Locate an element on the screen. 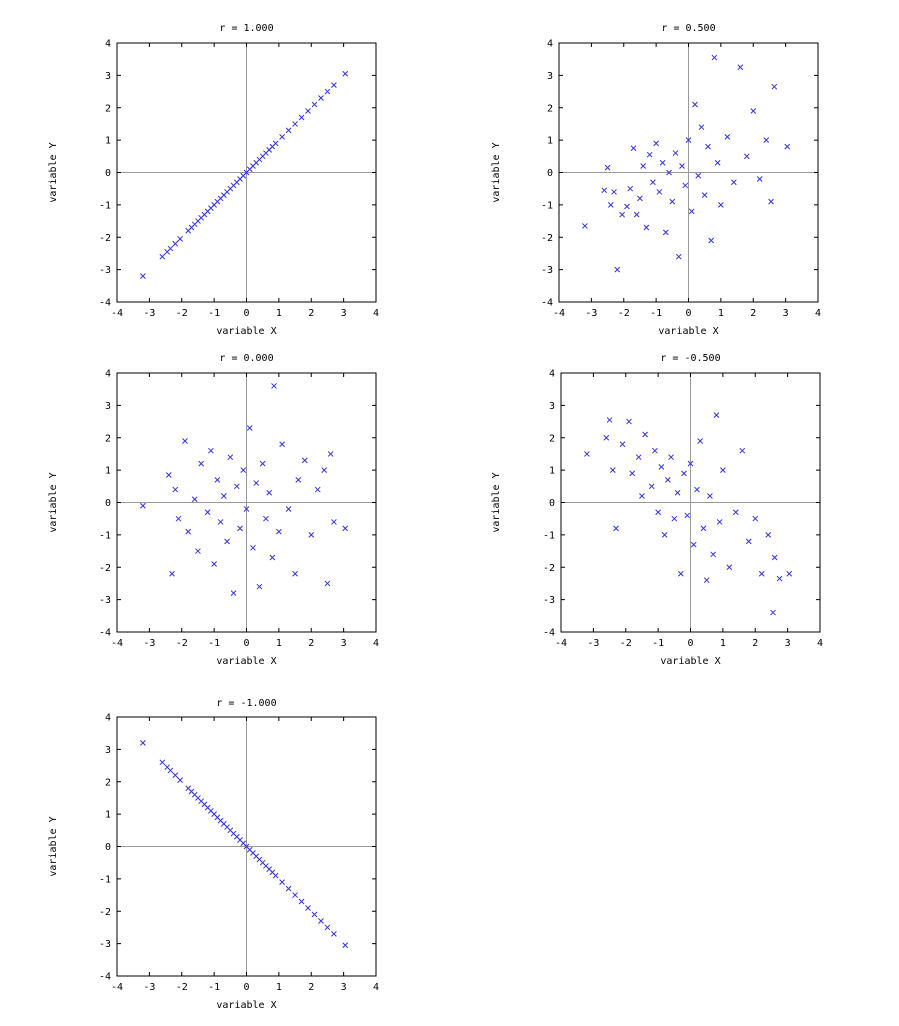 This screenshot has width=899, height=1026. y-axis-label: variable Y is located at coordinates (53, 502).